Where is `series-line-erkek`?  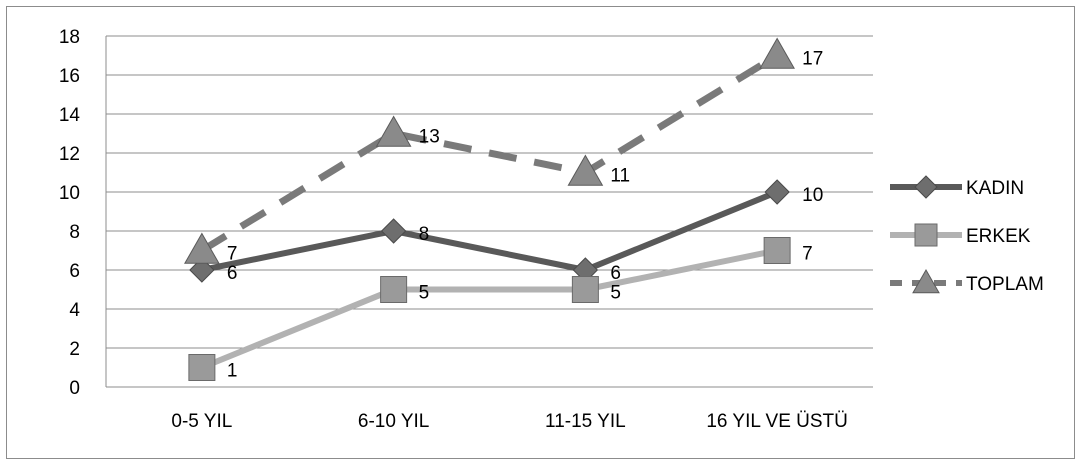 series-line-erkek is located at coordinates (489, 309).